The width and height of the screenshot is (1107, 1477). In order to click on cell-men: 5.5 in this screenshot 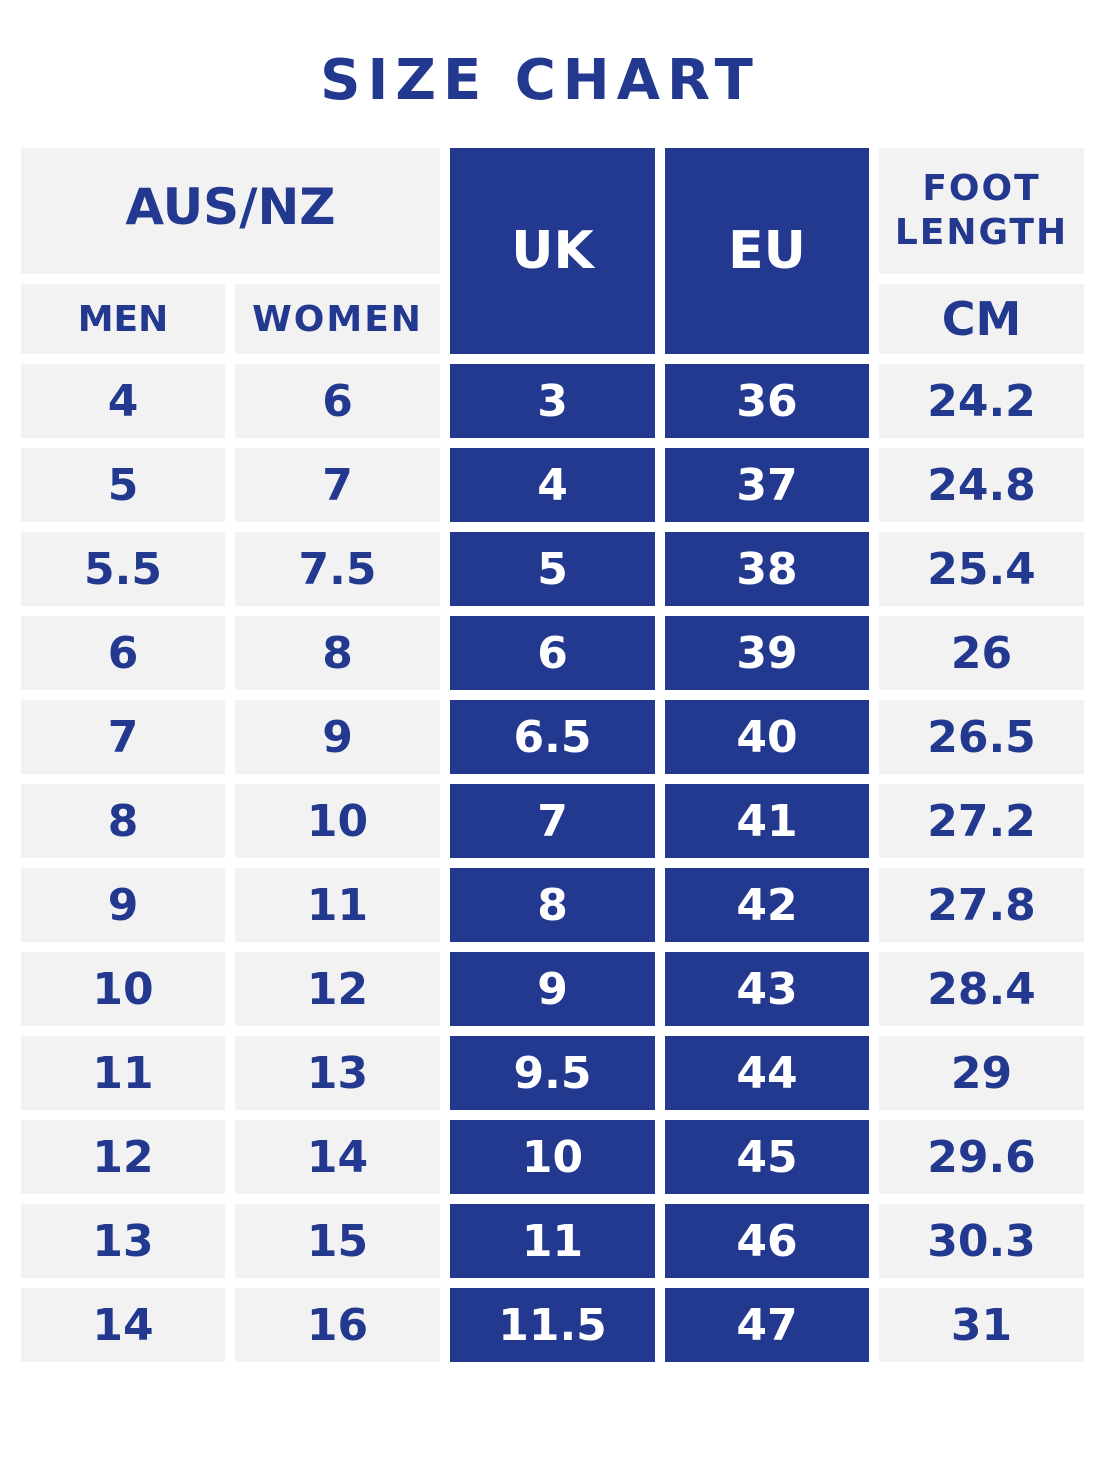, I will do `click(123, 569)`.